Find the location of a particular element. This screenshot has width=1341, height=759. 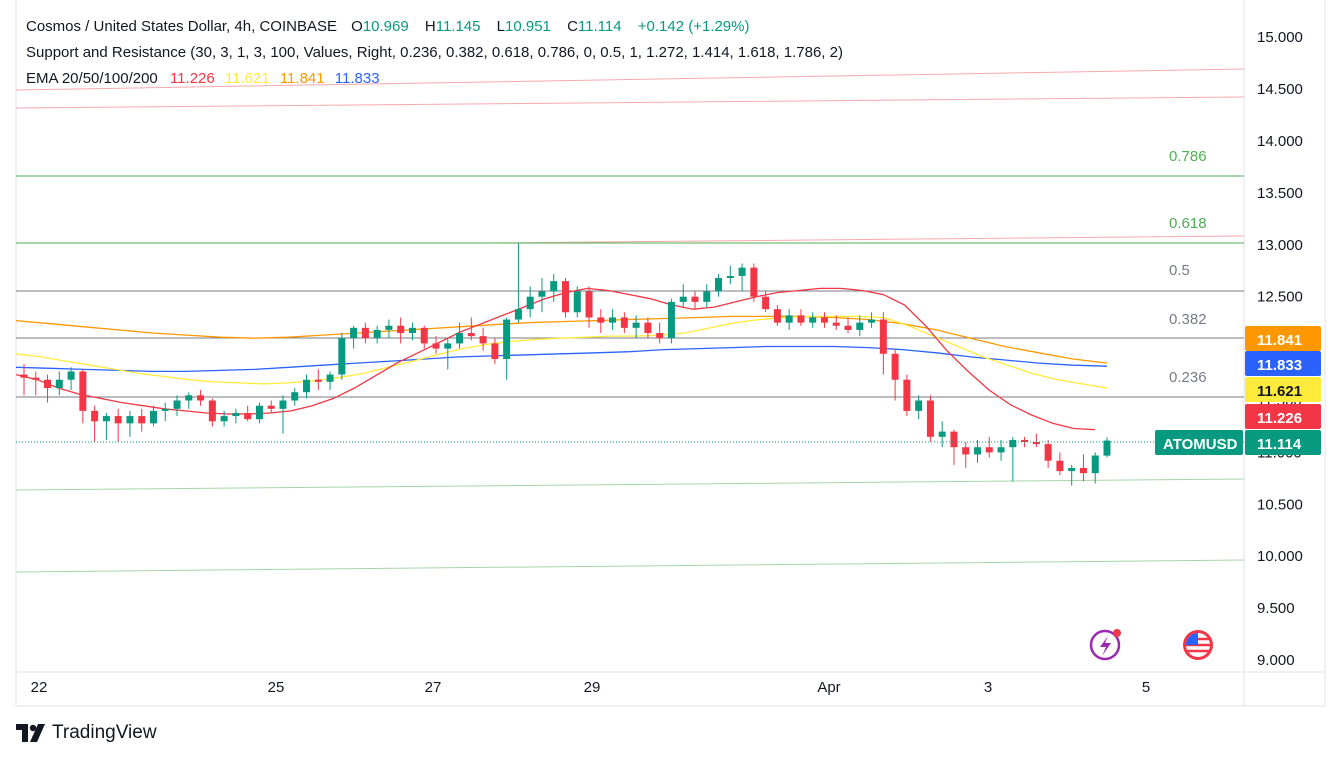

ema20-price-tag: 11.226 is located at coordinates (1283, 416).